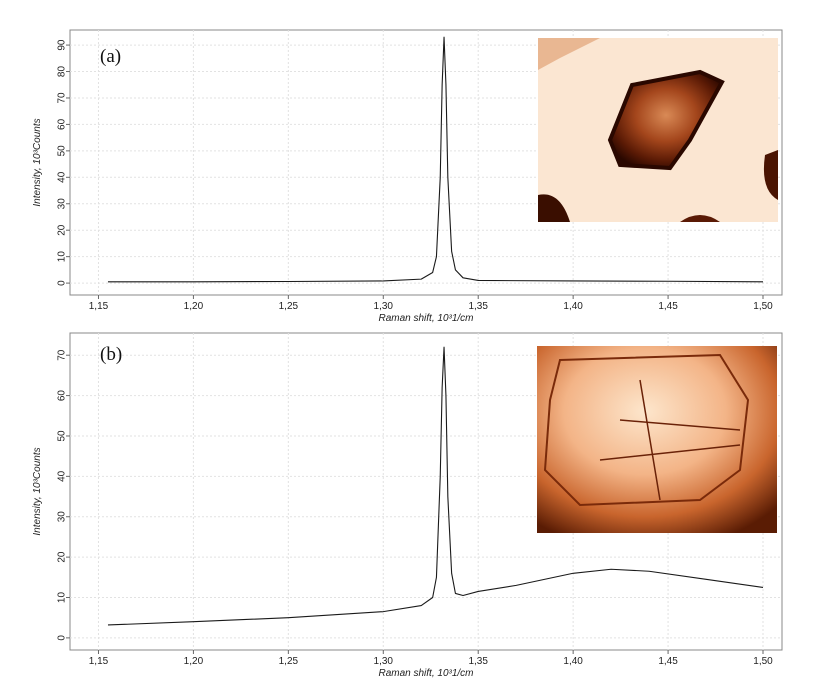  What do you see at coordinates (62, 72) in the screenshot?
I see `y-tick-label: 80` at bounding box center [62, 72].